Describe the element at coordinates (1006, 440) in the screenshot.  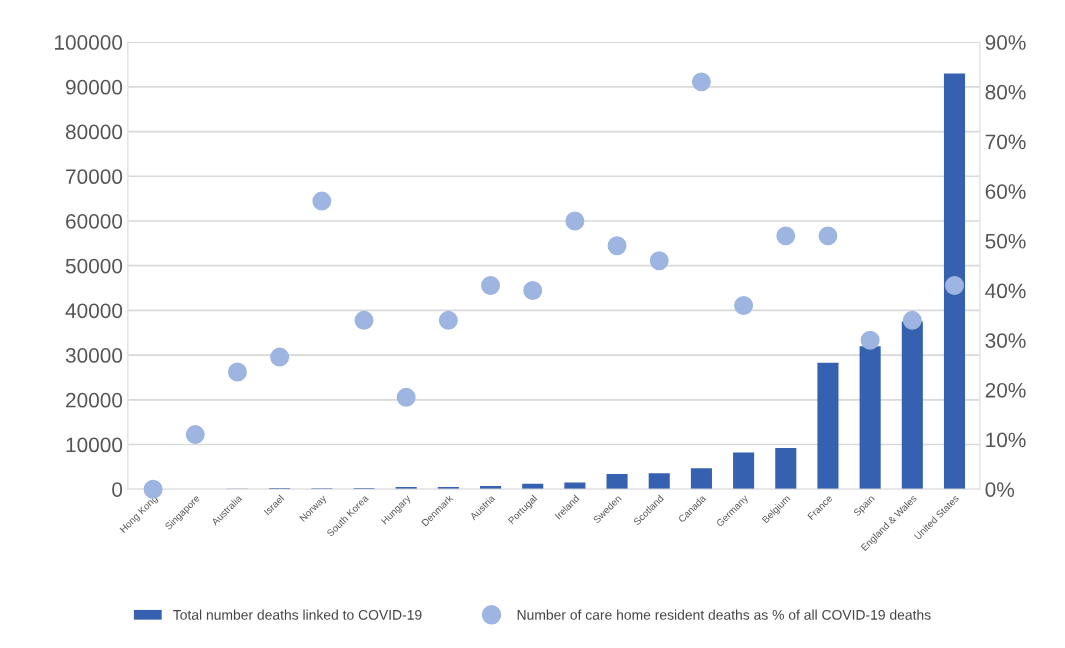
I see `y2-tick-label: 10%` at that location.